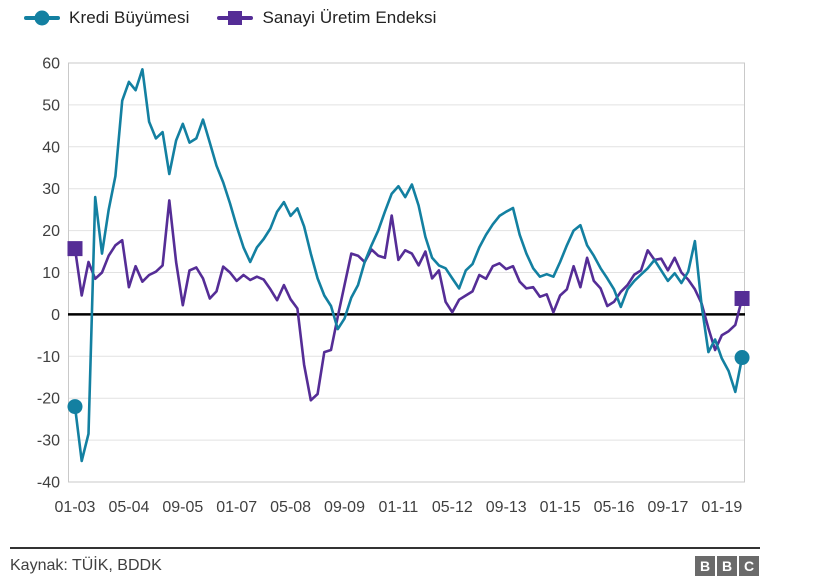 This screenshot has height=586, width=831. Describe the element at coordinates (128, 507) in the screenshot. I see `x-axis-label: 05-04` at that location.